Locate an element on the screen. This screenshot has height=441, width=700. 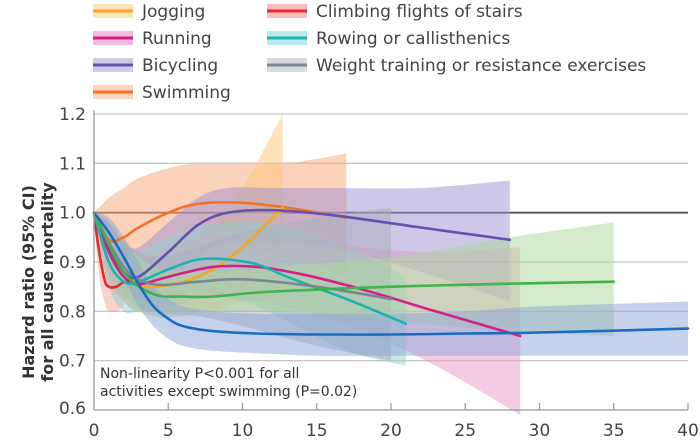
x-tick-label: 20 is located at coordinates (391, 431).